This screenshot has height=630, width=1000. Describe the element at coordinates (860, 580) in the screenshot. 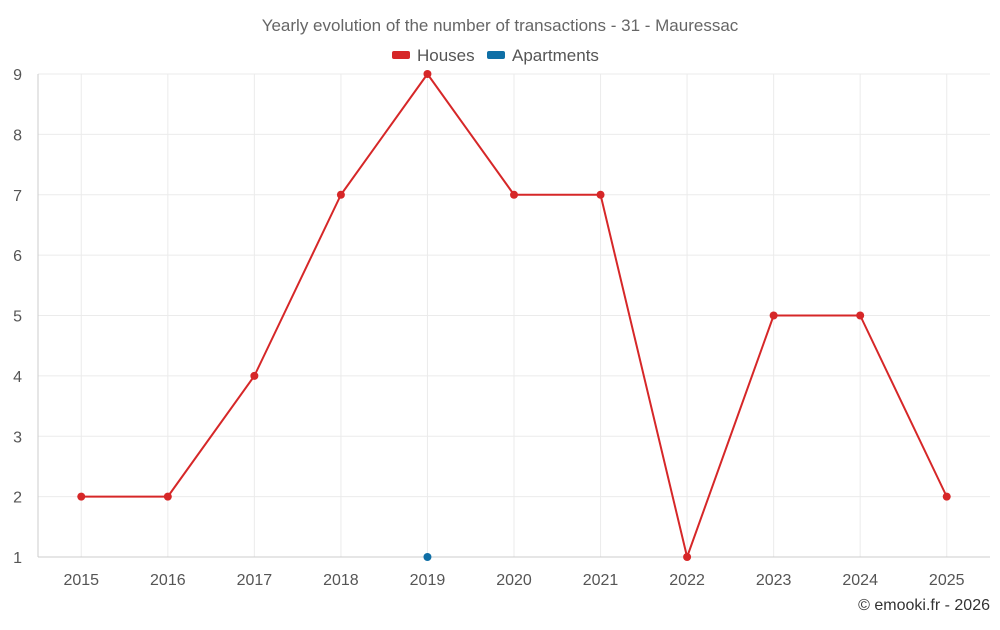

I see `x-tick-label: 2024` at that location.